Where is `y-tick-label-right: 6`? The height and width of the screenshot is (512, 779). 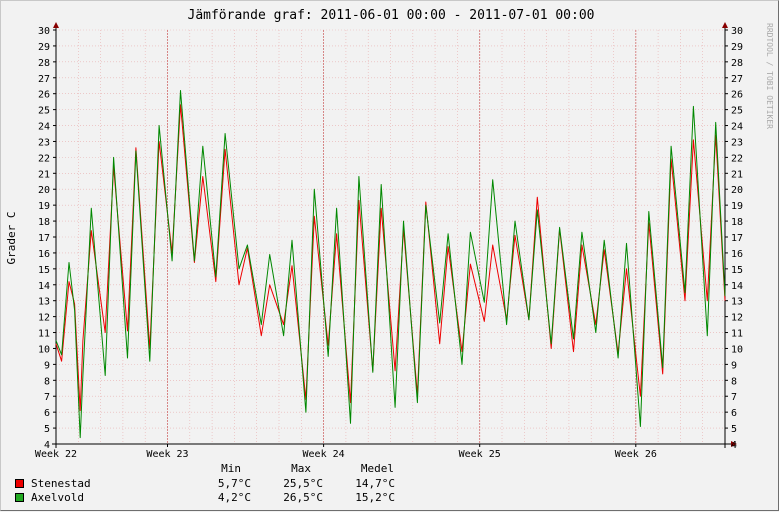
y-tick-label-right: 6 is located at coordinates (734, 413).